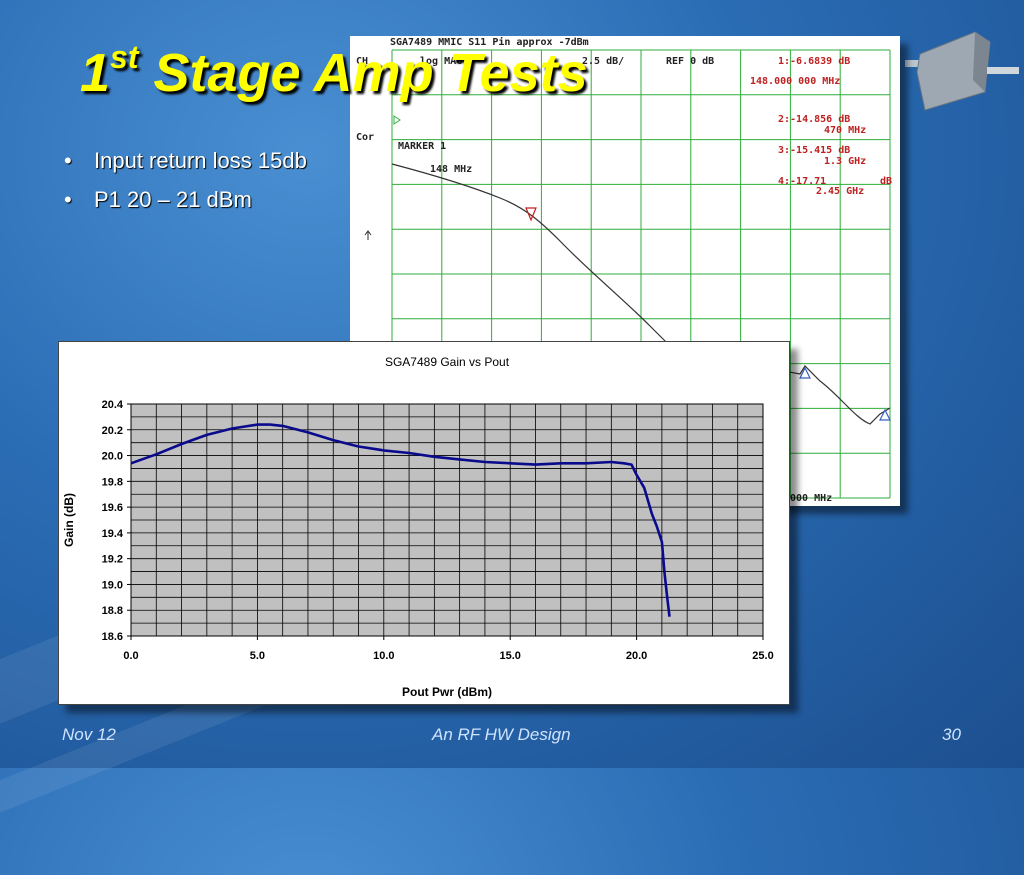 This screenshot has width=1024, height=875. I want to click on chart-title: SGA7489 Gain vs Pout, so click(447, 362).